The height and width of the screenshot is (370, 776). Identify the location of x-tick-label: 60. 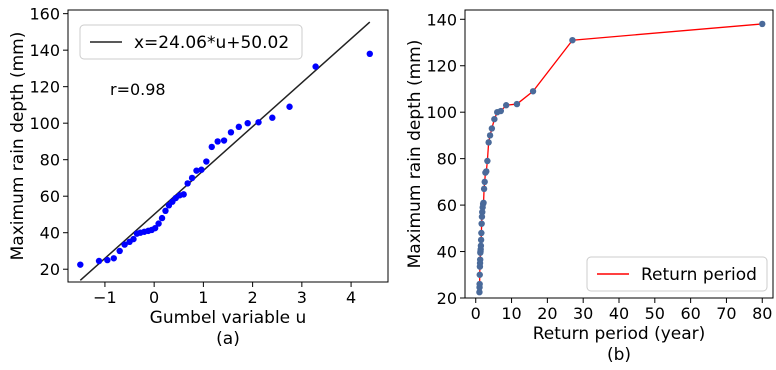
(690, 313).